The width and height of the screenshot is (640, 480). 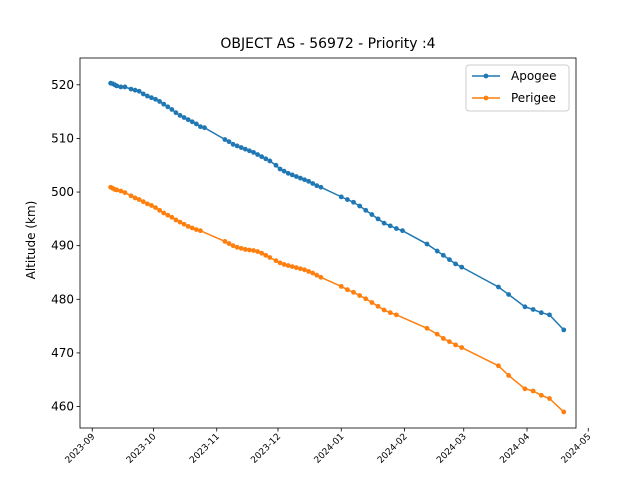 What do you see at coordinates (517, 88) in the screenshot?
I see `legend: Apogee Perigee` at bounding box center [517, 88].